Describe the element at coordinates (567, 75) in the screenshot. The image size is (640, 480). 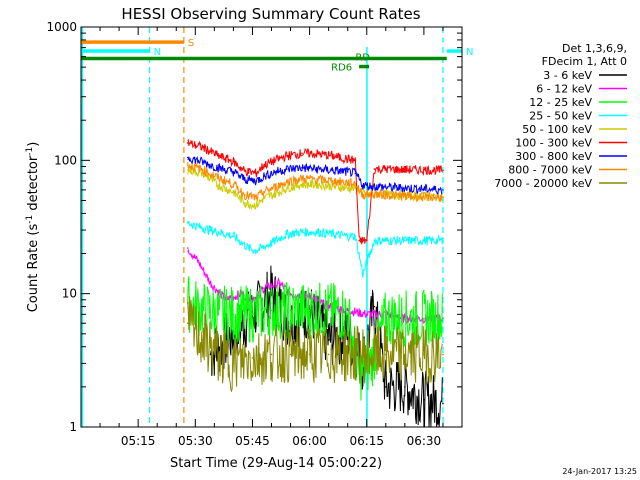
I see `legend-label-0: 3 - 6 keV` at that location.